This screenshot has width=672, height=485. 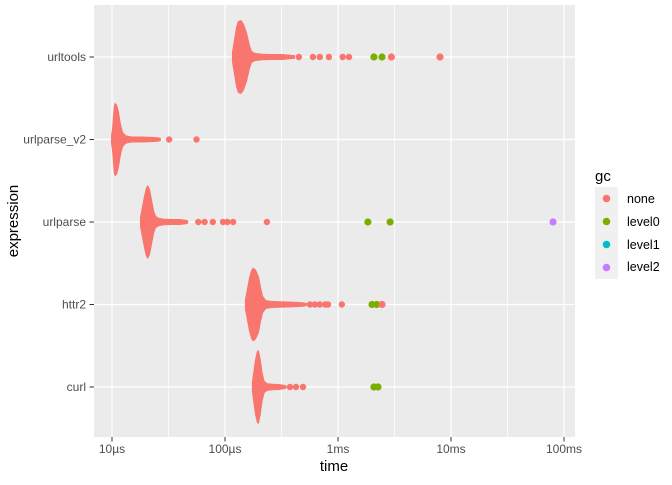 I want to click on legend-entry-level2: level2, so click(x=627, y=267).